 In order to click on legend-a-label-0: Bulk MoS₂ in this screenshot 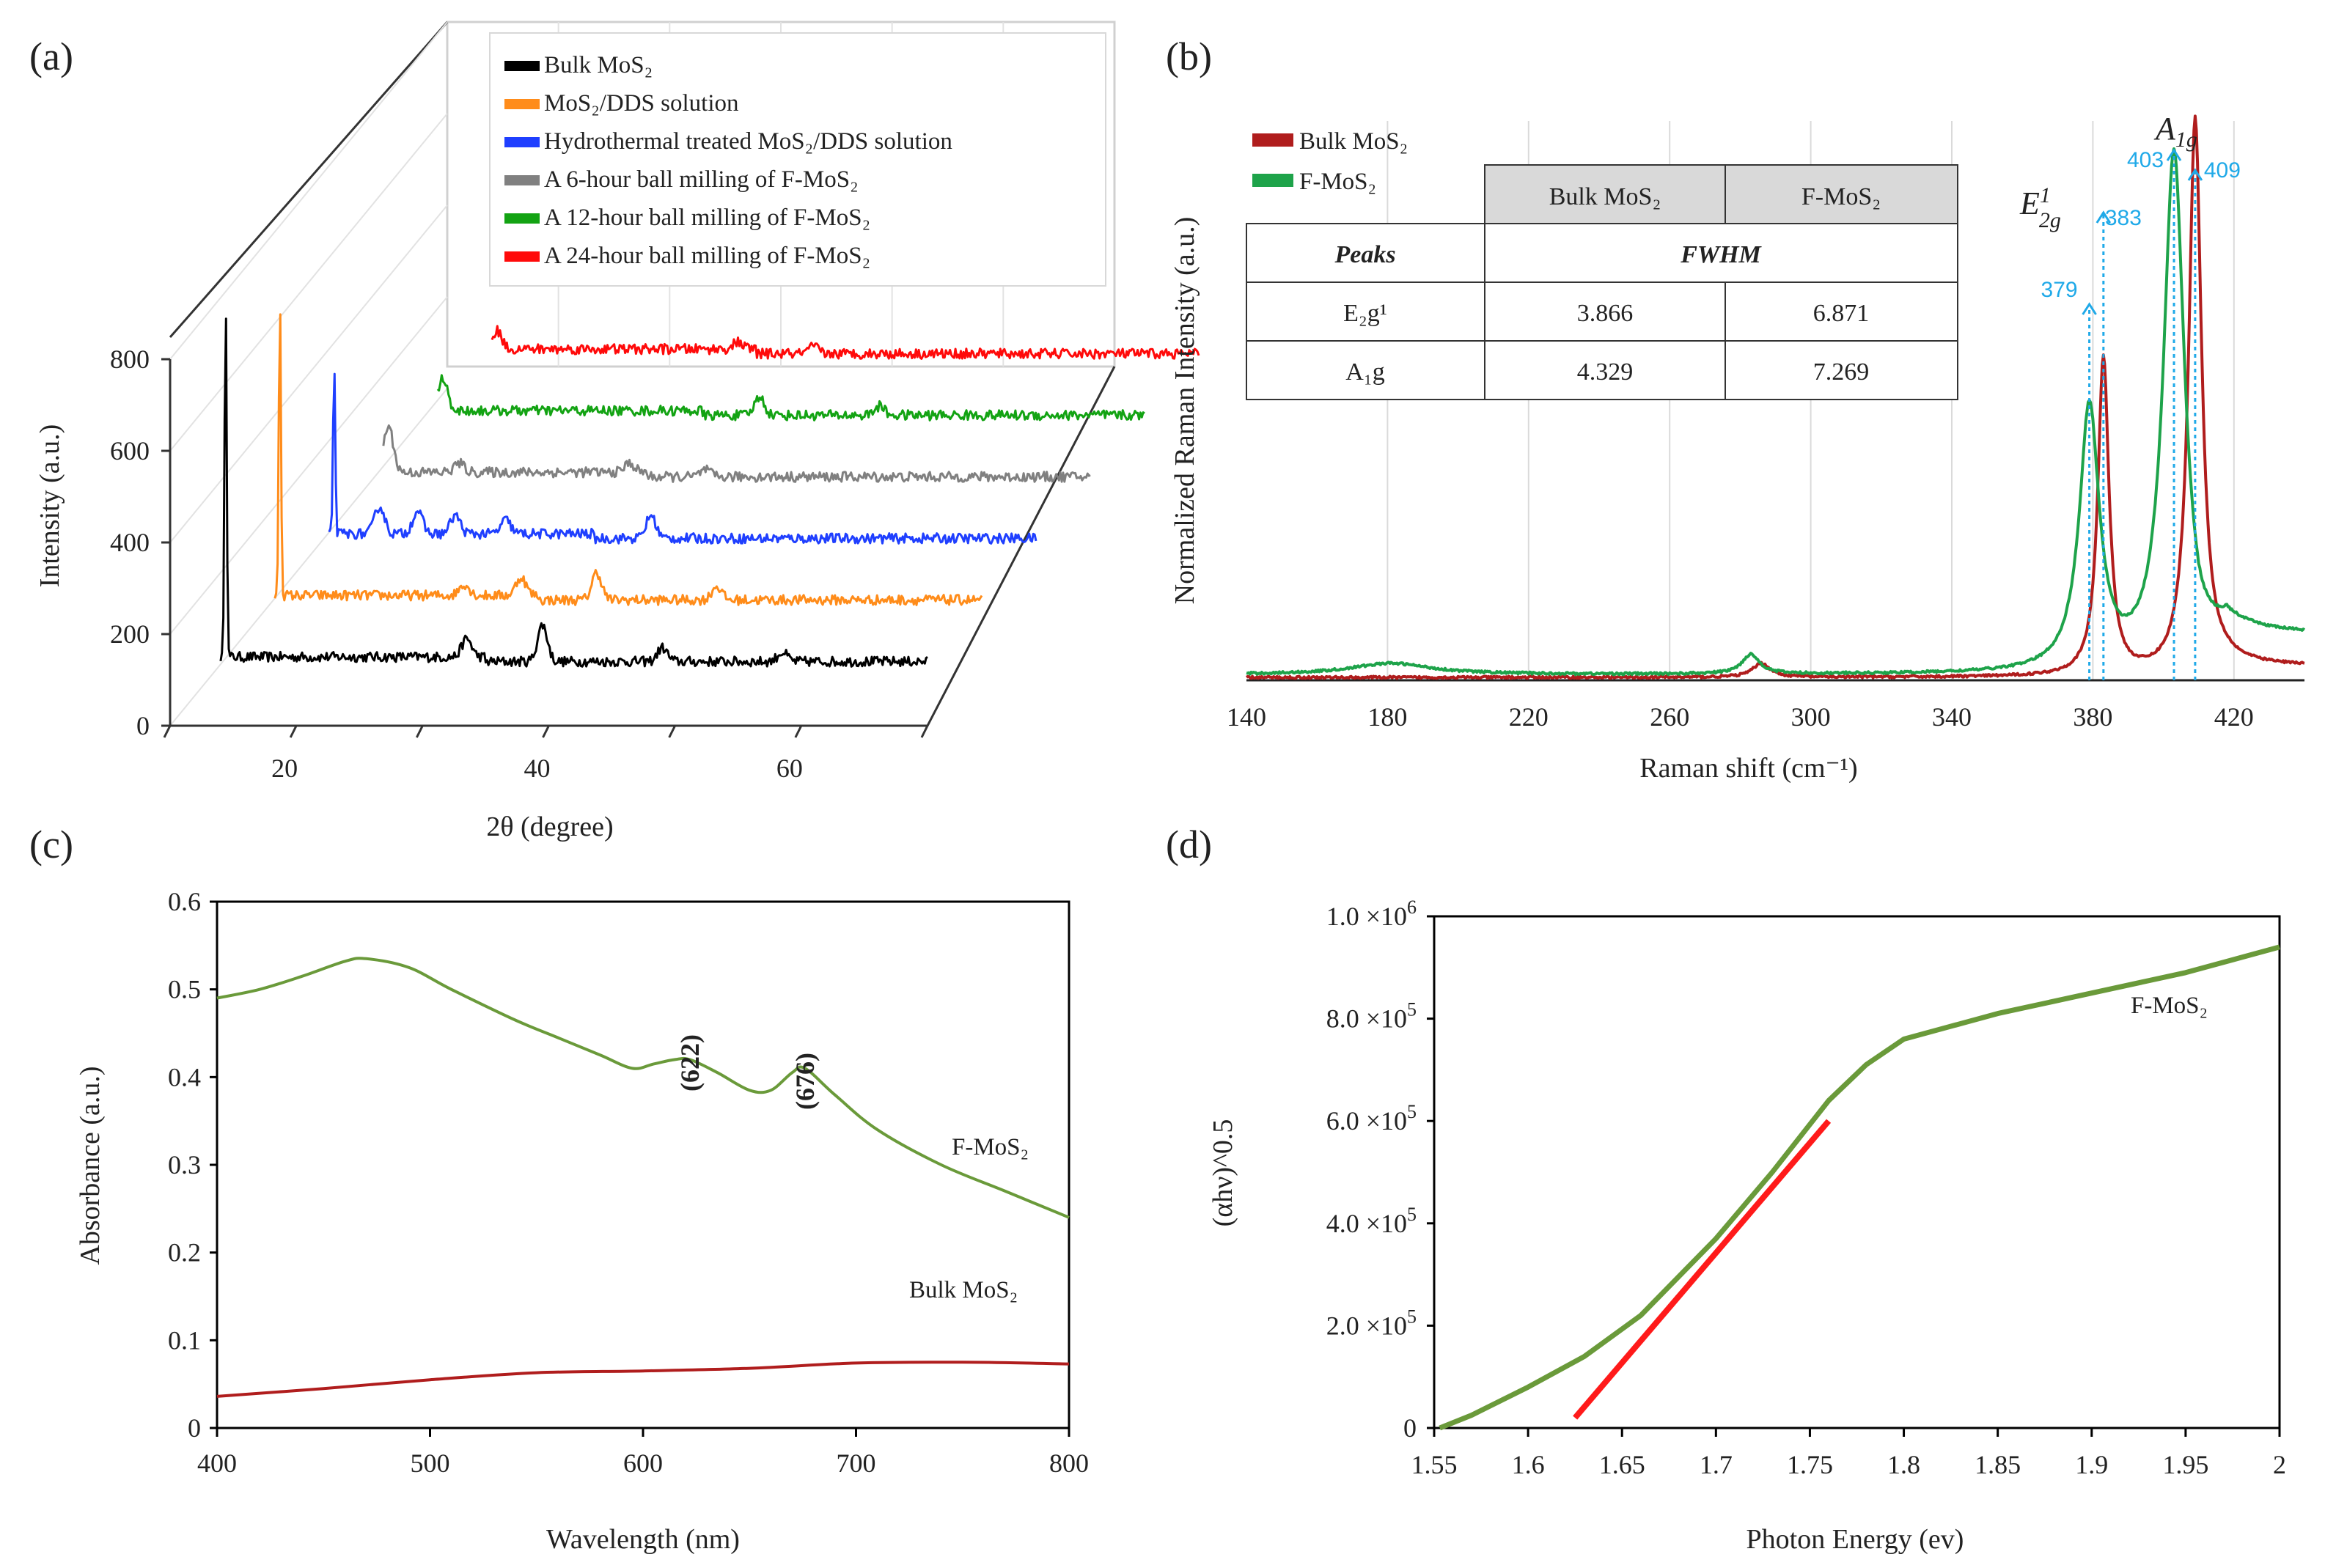, I will do `click(598, 65)`.